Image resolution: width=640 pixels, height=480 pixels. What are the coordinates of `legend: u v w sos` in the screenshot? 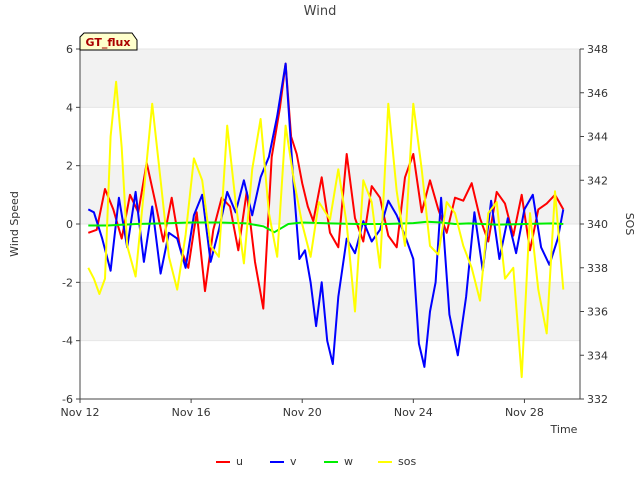 It's located at (316, 461).